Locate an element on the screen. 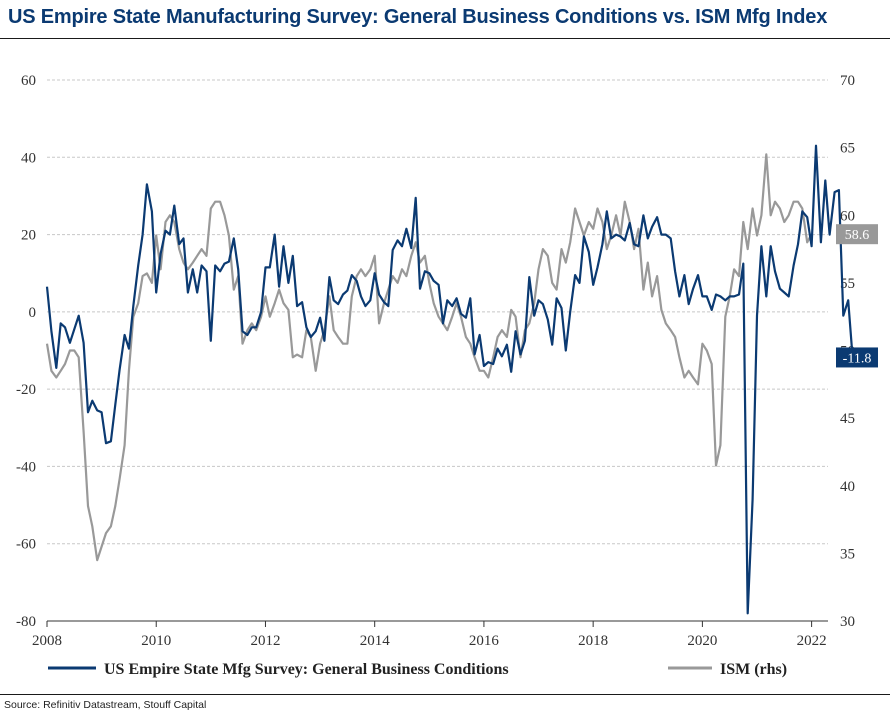 The height and width of the screenshot is (717, 896). y-right-tick-label: 60 is located at coordinates (847, 216).